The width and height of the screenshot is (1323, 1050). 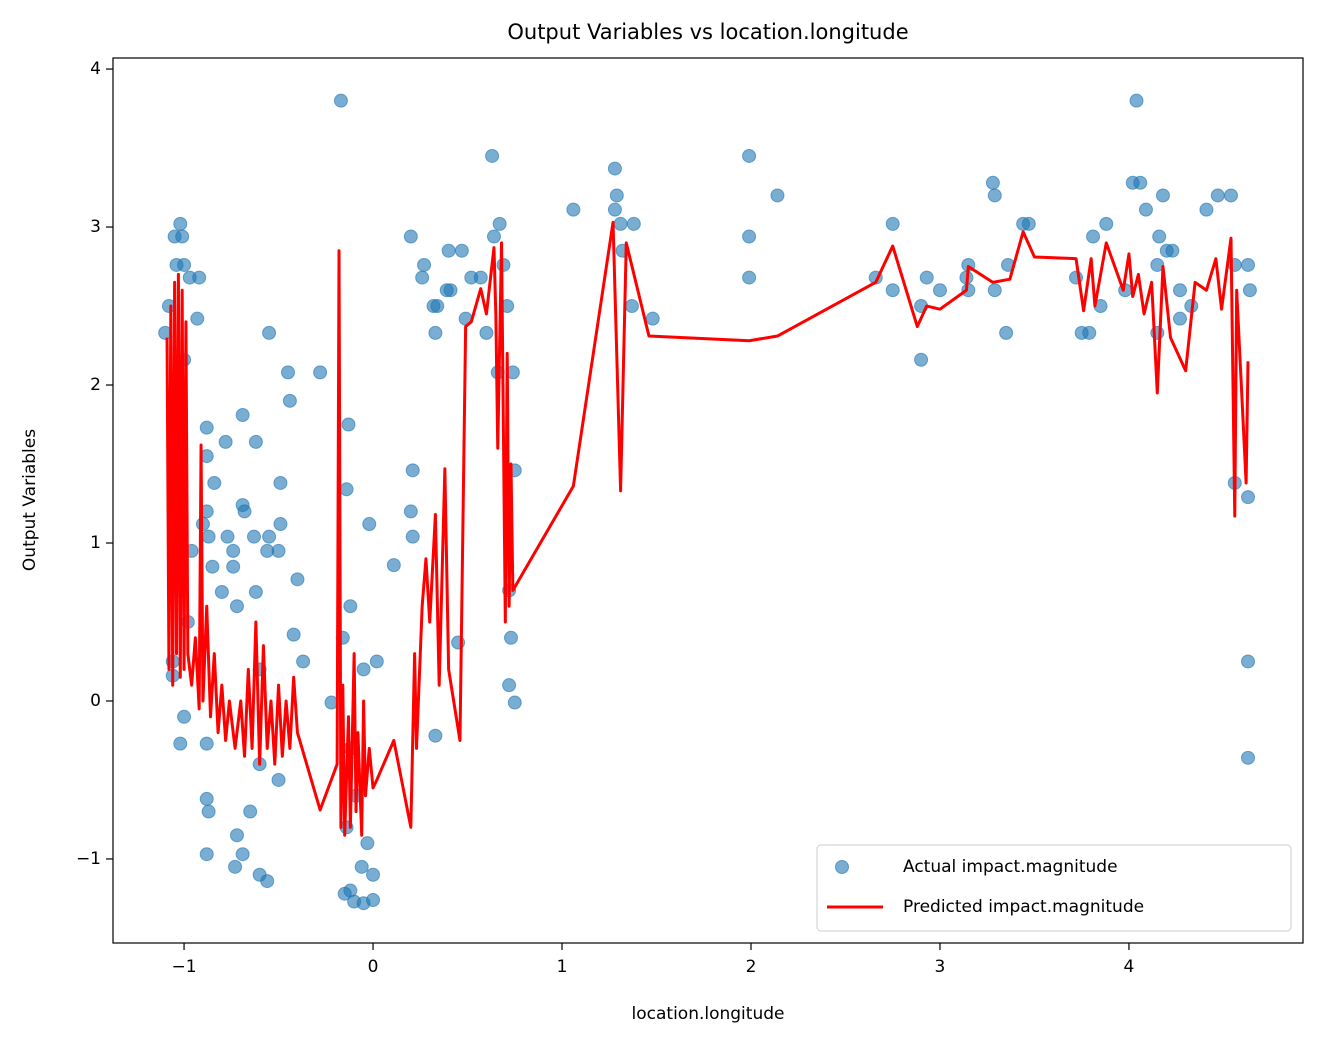 I want to click on x-tick-label: 0, so click(x=373, y=967).